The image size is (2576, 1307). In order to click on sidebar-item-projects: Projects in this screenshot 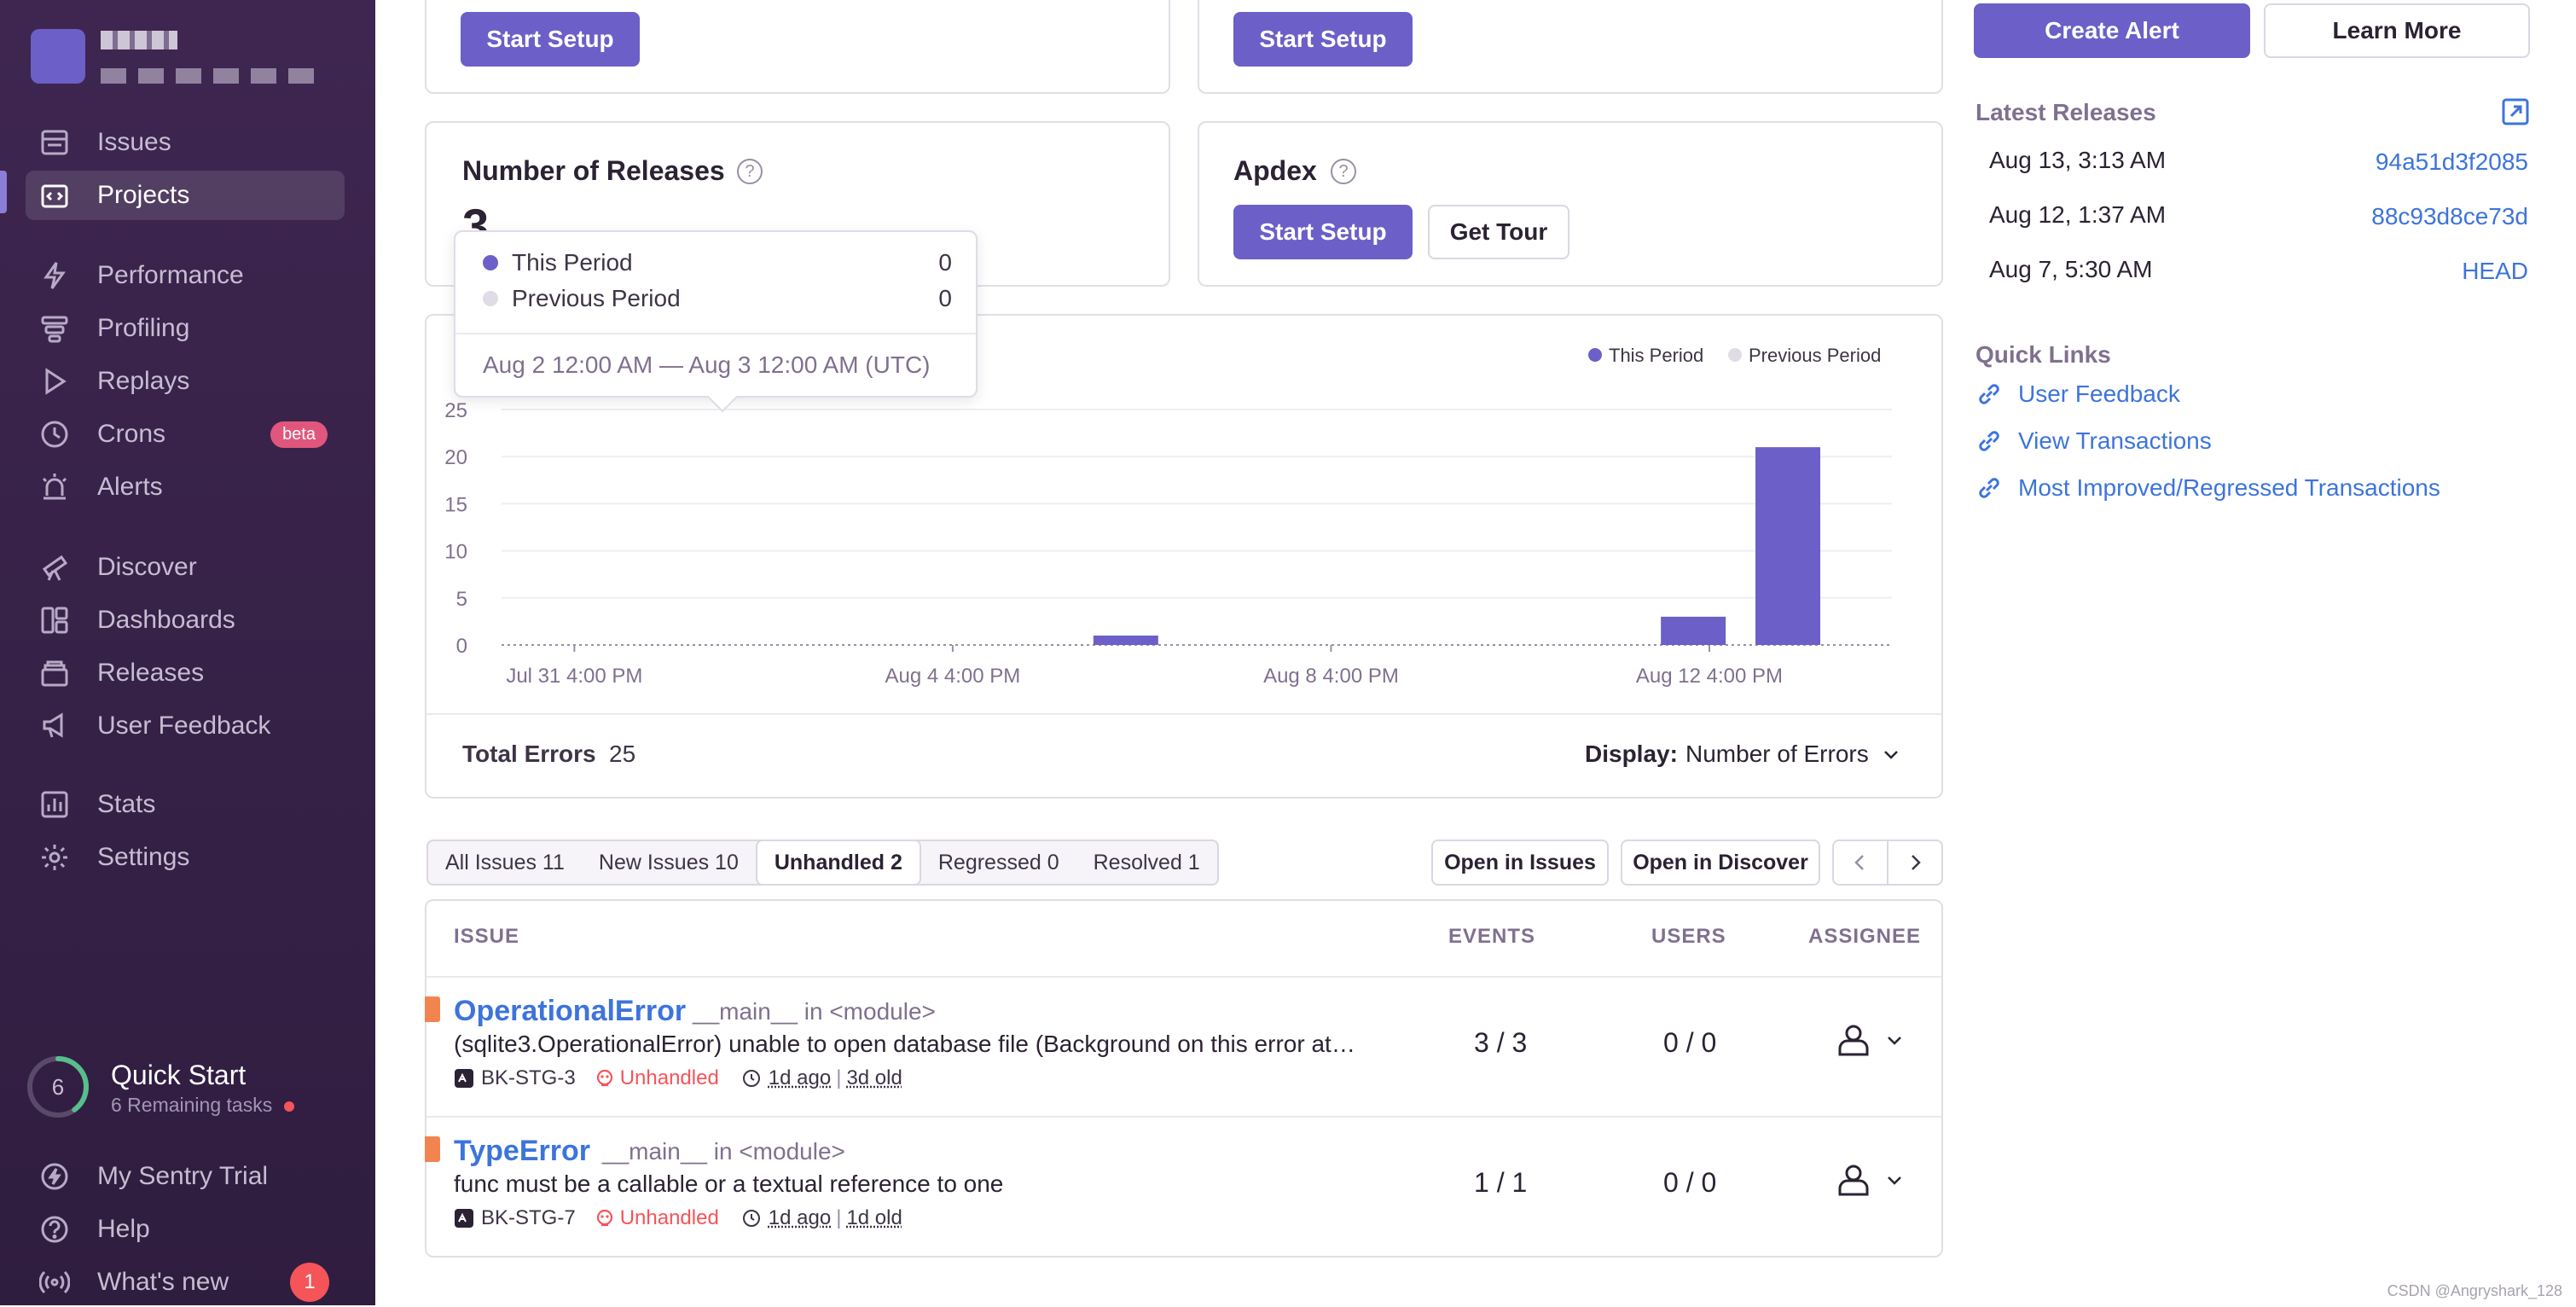, I will do `click(185, 195)`.